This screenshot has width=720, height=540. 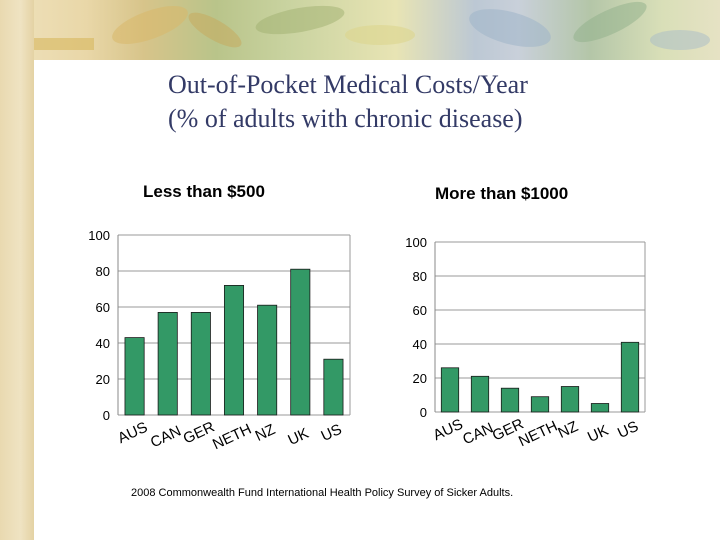 I want to click on slide-title-line2: (% of adults with chronic disease), so click(x=345, y=118).